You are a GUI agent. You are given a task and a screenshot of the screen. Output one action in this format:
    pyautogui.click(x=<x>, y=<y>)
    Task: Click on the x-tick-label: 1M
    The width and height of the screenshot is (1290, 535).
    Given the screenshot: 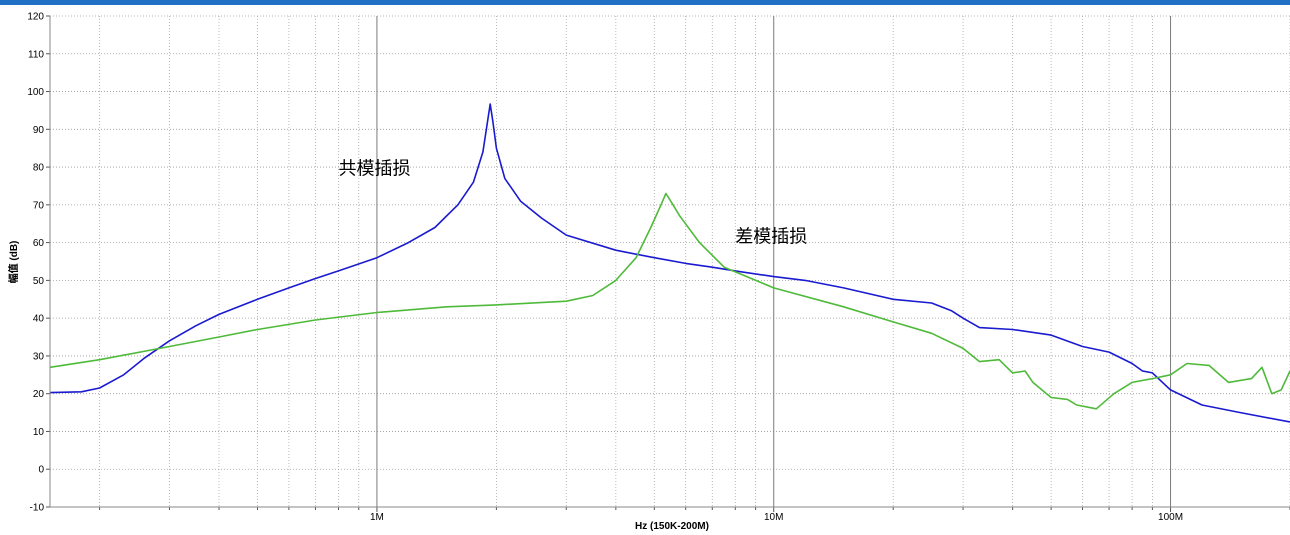 What is the action you would take?
    pyautogui.click(x=377, y=517)
    